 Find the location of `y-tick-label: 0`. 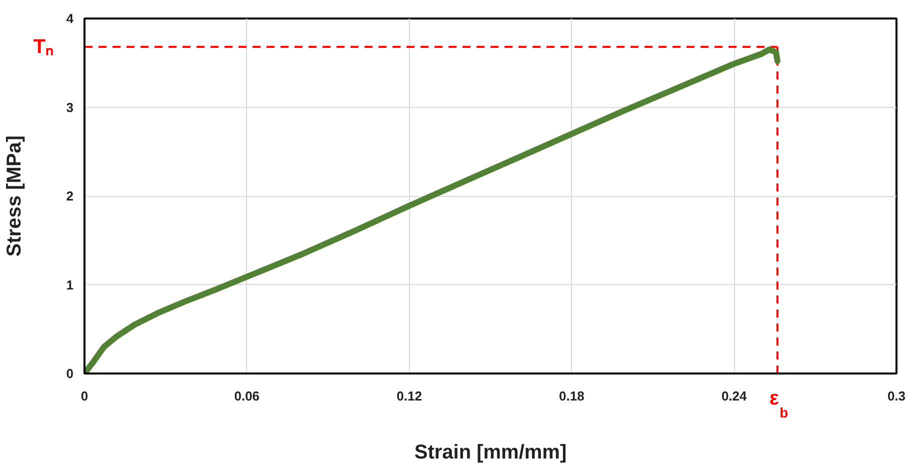

y-tick-label: 0 is located at coordinates (70, 373).